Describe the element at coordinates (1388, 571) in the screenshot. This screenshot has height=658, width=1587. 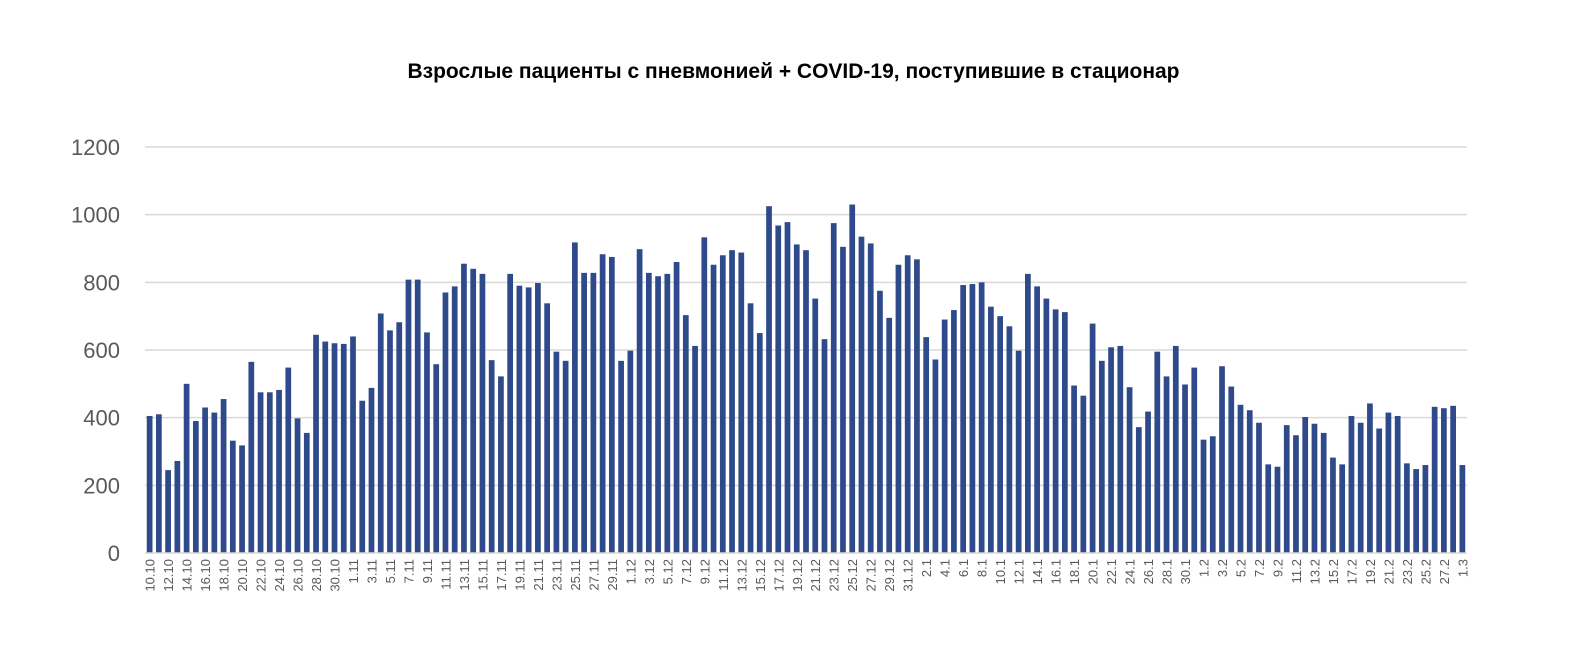
I see `x-tick-label: 21.2` at that location.